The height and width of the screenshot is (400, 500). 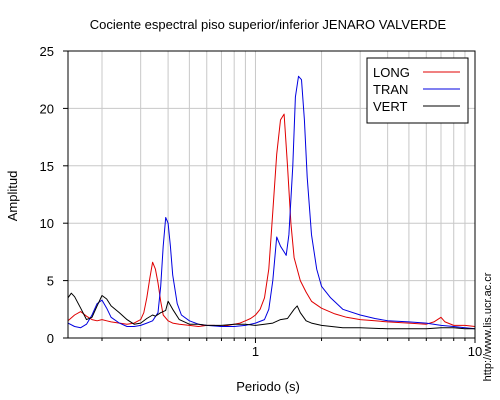 I want to click on y-tick-label: 15, so click(x=47, y=166).